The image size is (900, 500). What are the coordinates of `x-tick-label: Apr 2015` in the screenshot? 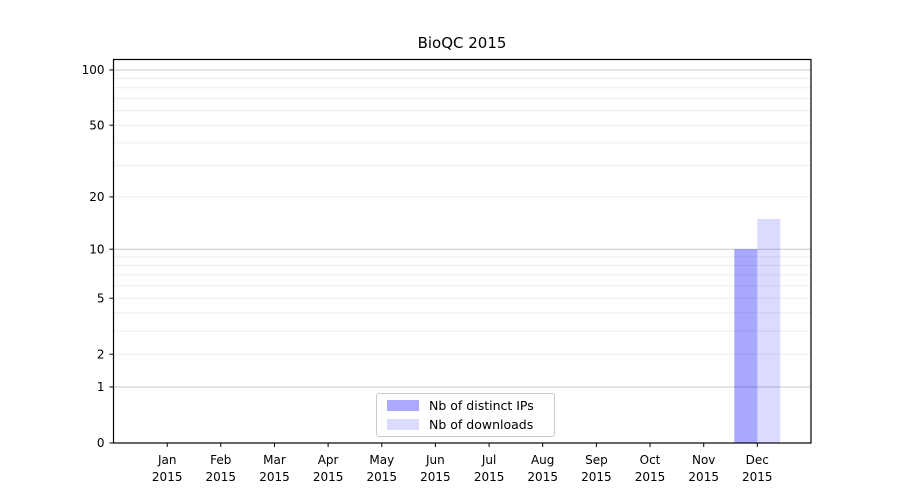 It's located at (328, 468).